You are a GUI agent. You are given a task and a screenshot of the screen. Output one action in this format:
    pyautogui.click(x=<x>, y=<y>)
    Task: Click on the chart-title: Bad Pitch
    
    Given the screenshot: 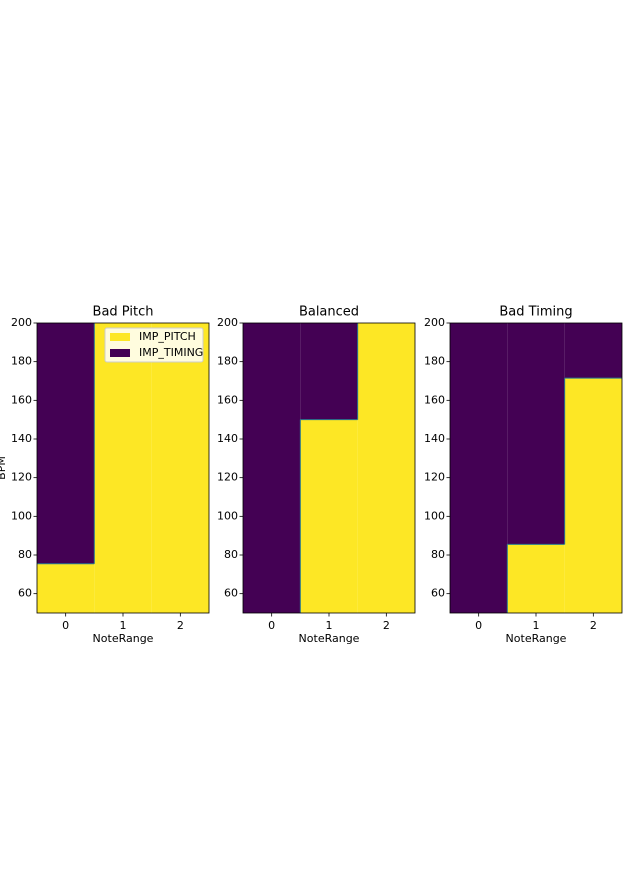 What is the action you would take?
    pyautogui.click(x=123, y=312)
    